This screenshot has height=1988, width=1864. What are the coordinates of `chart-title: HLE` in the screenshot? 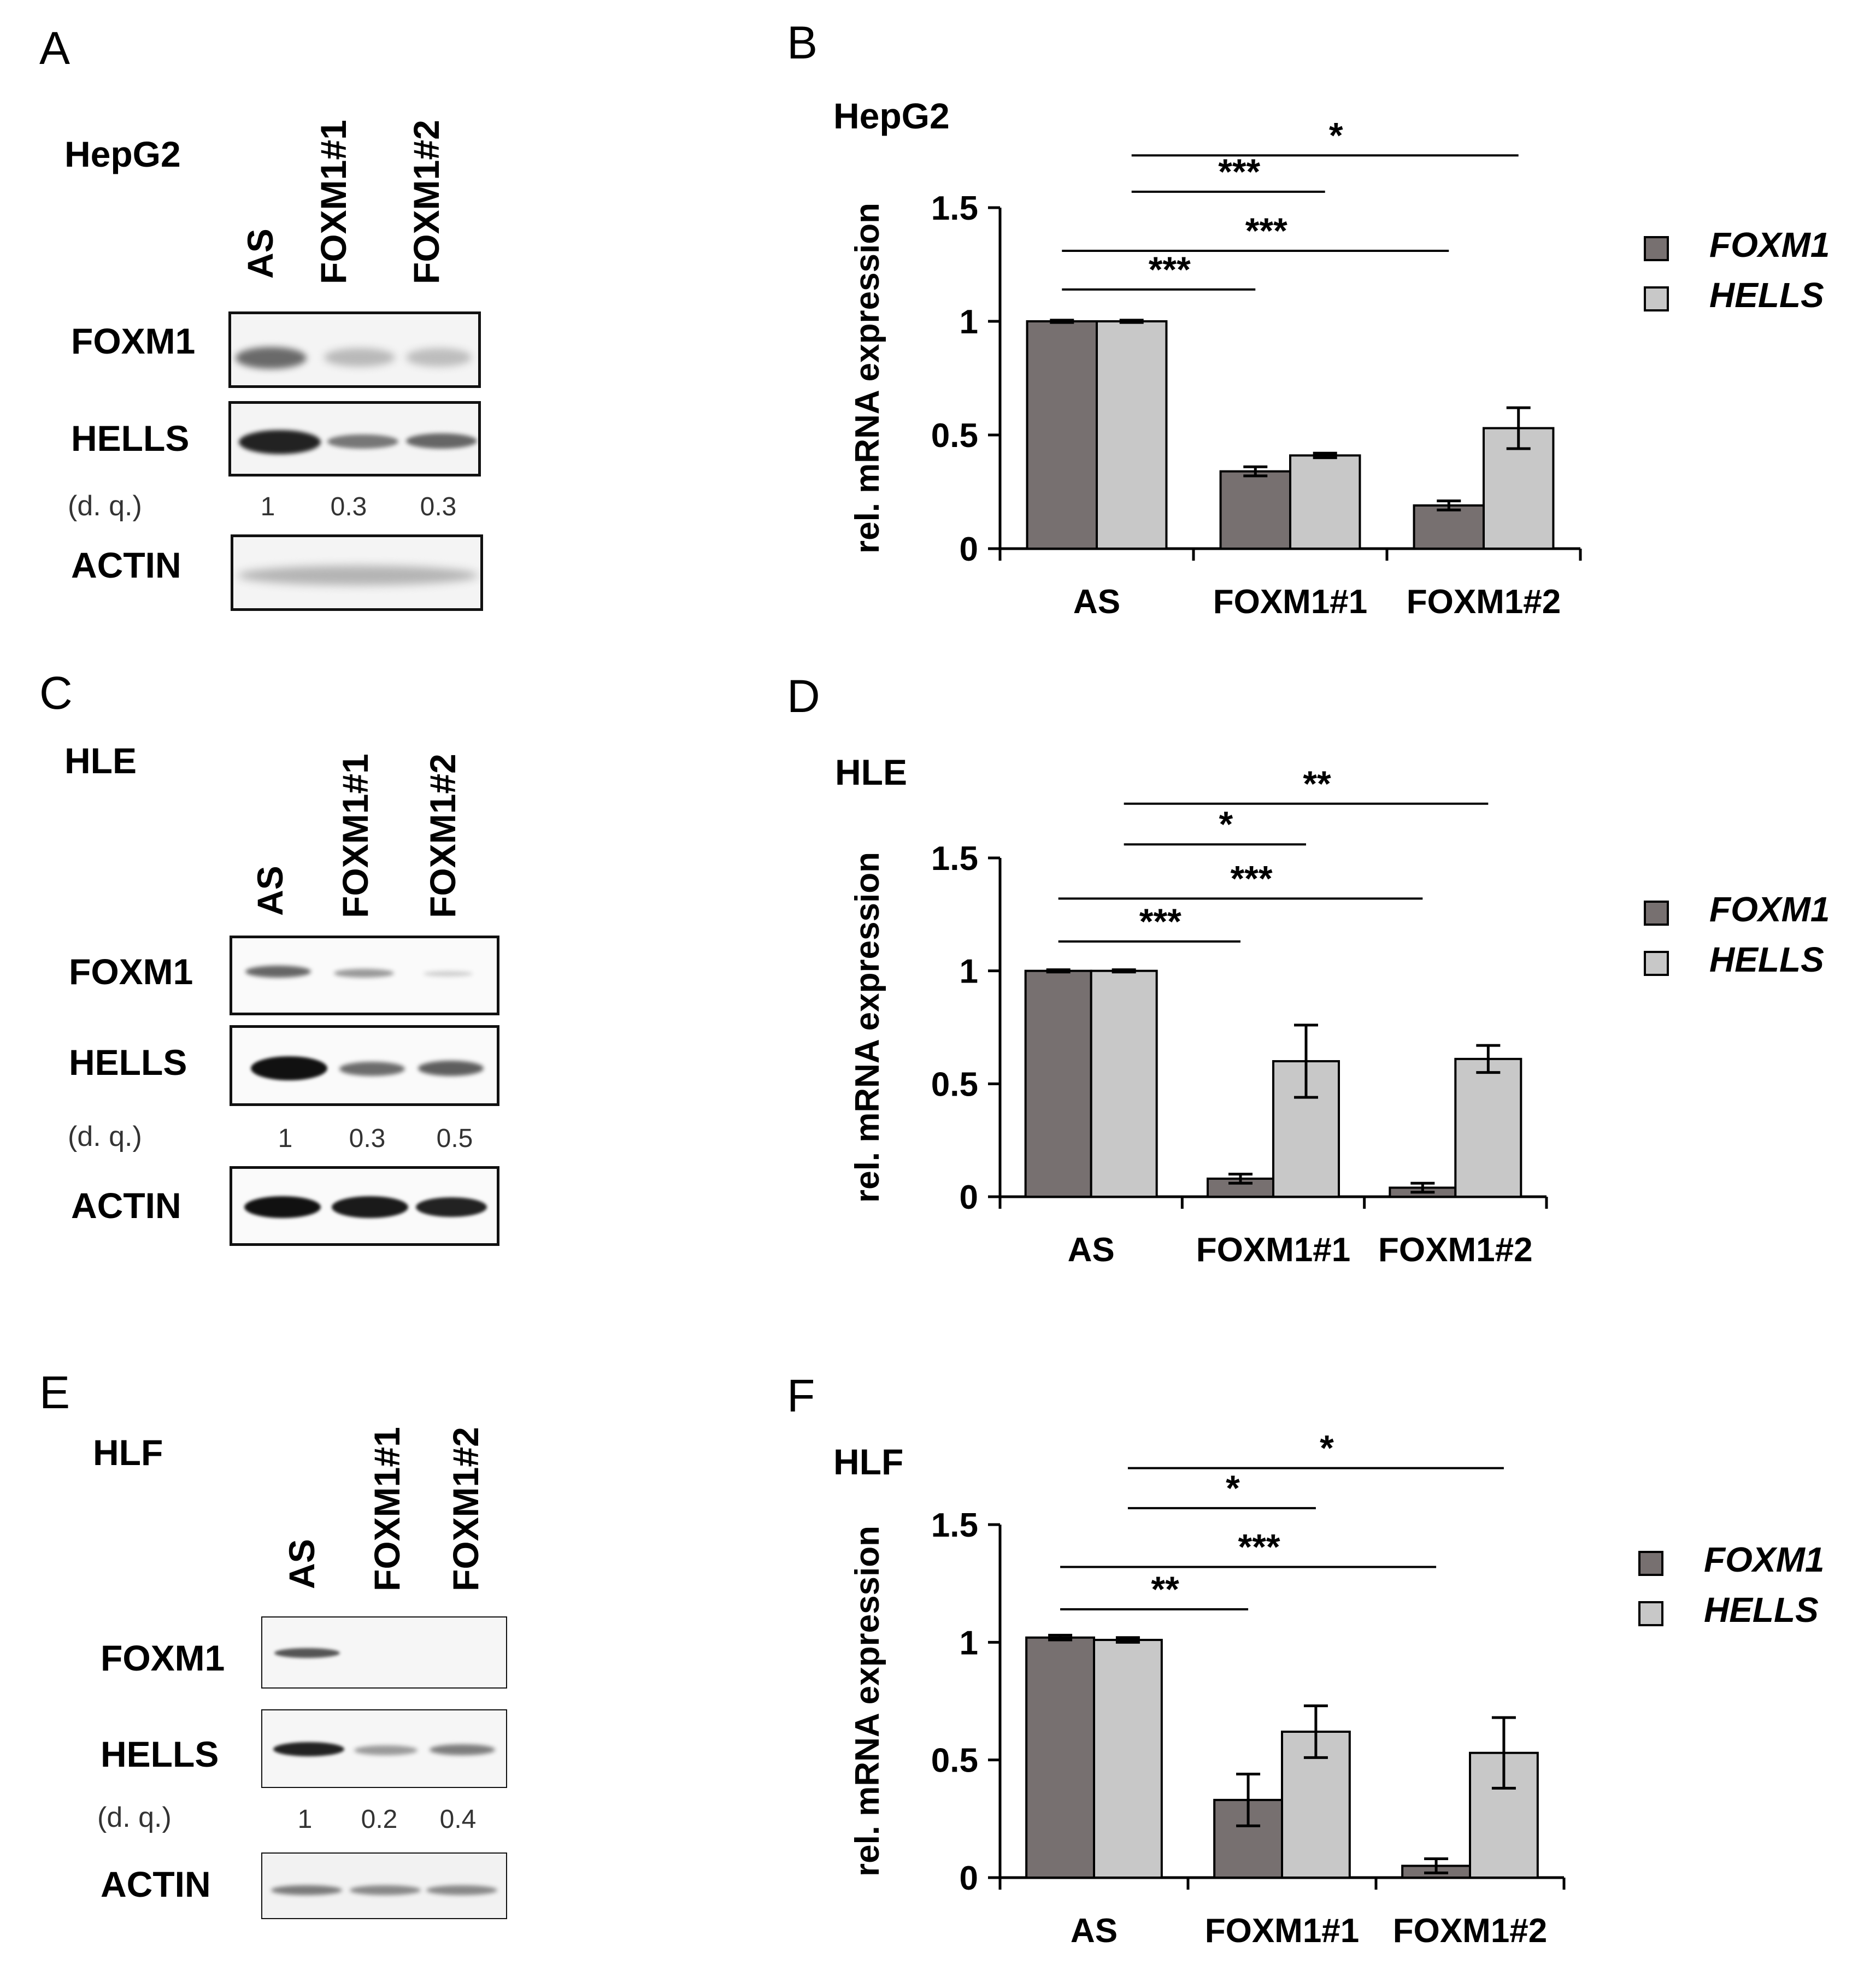 It's located at (871, 772).